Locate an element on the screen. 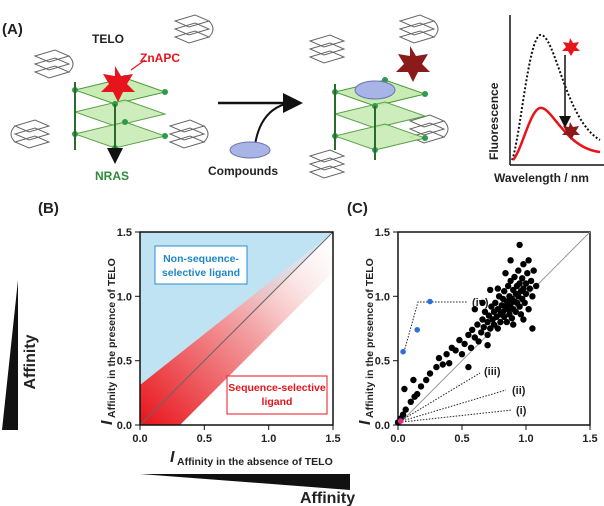 This screenshot has height=506, width=604. quenched-star-icon is located at coordinates (571, 131).